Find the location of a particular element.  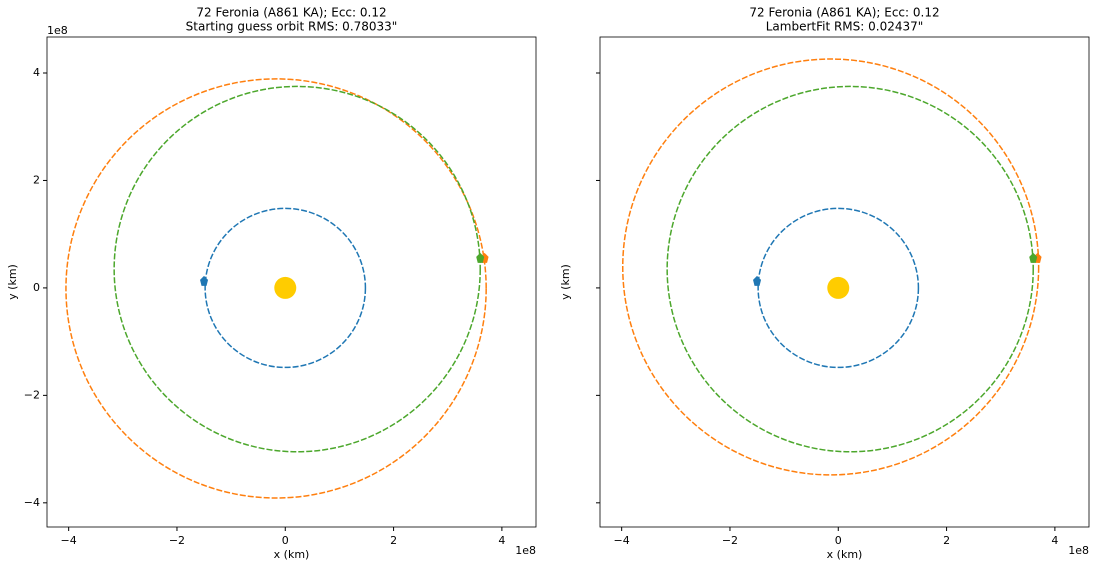

y-tick-label: −4 is located at coordinates (32, 502).